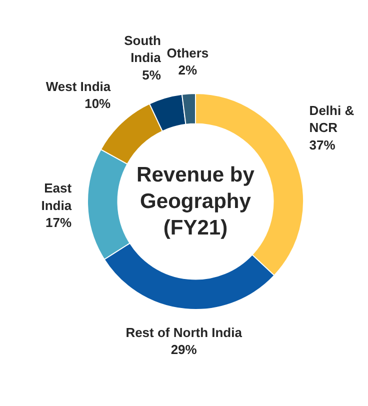 The height and width of the screenshot is (406, 368). What do you see at coordinates (56, 196) in the screenshot?
I see `slice-label: East India` at bounding box center [56, 196].